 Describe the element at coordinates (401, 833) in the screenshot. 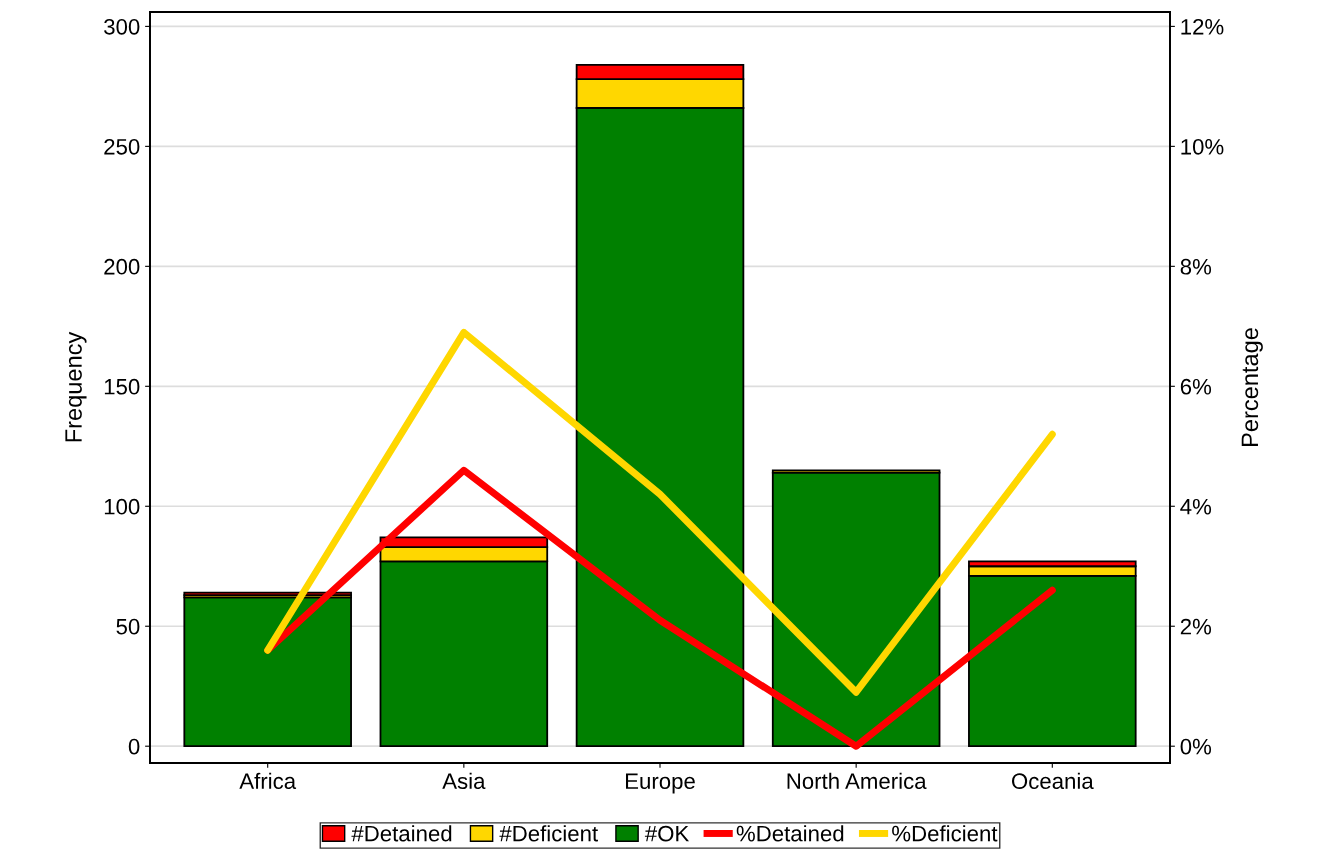

I see `legend-label: #Detained` at that location.